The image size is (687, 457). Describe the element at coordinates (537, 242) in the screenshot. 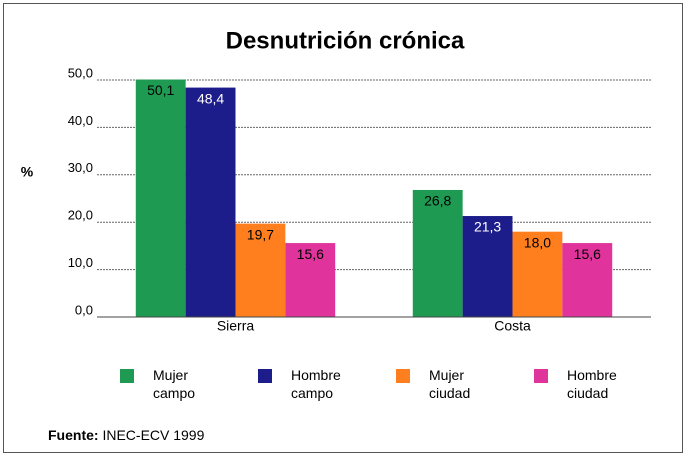

I see `value-label: 18,0` at that location.